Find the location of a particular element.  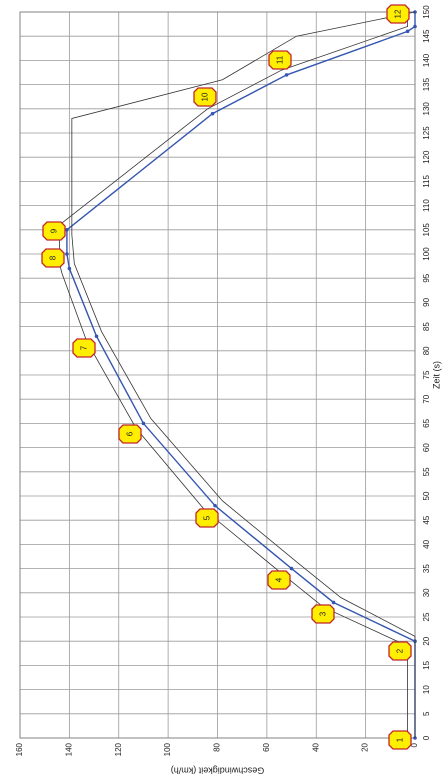

x-tick-label: 125 is located at coordinates (426, 133).